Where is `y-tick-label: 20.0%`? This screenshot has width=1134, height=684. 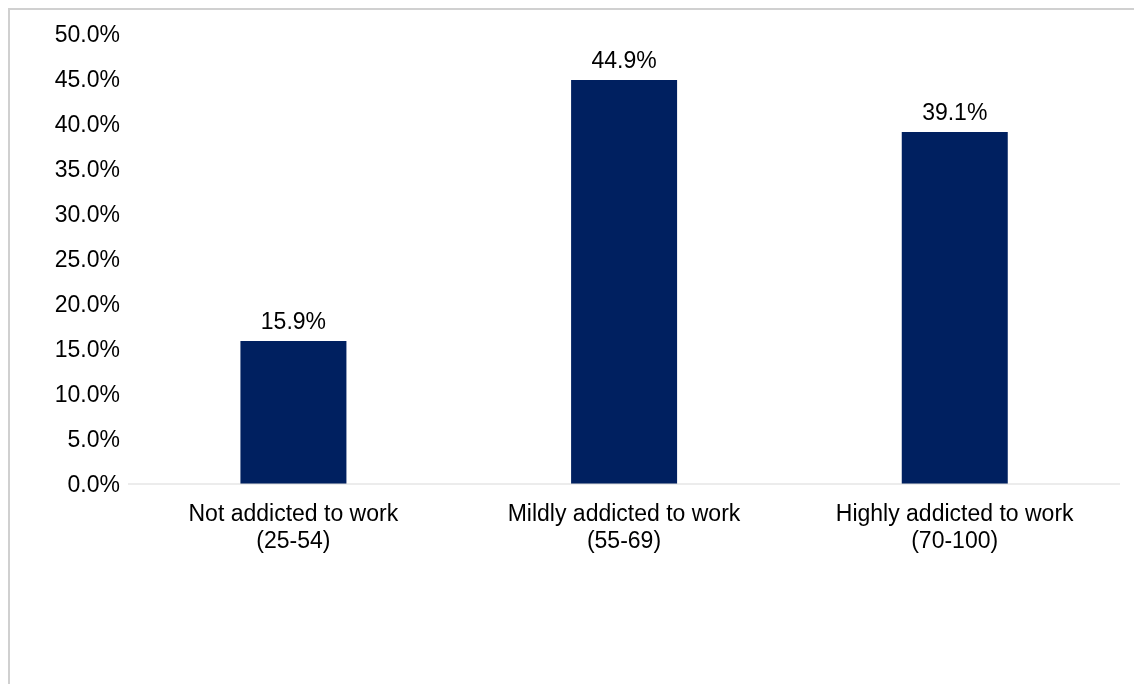 y-tick-label: 20.0% is located at coordinates (87, 304).